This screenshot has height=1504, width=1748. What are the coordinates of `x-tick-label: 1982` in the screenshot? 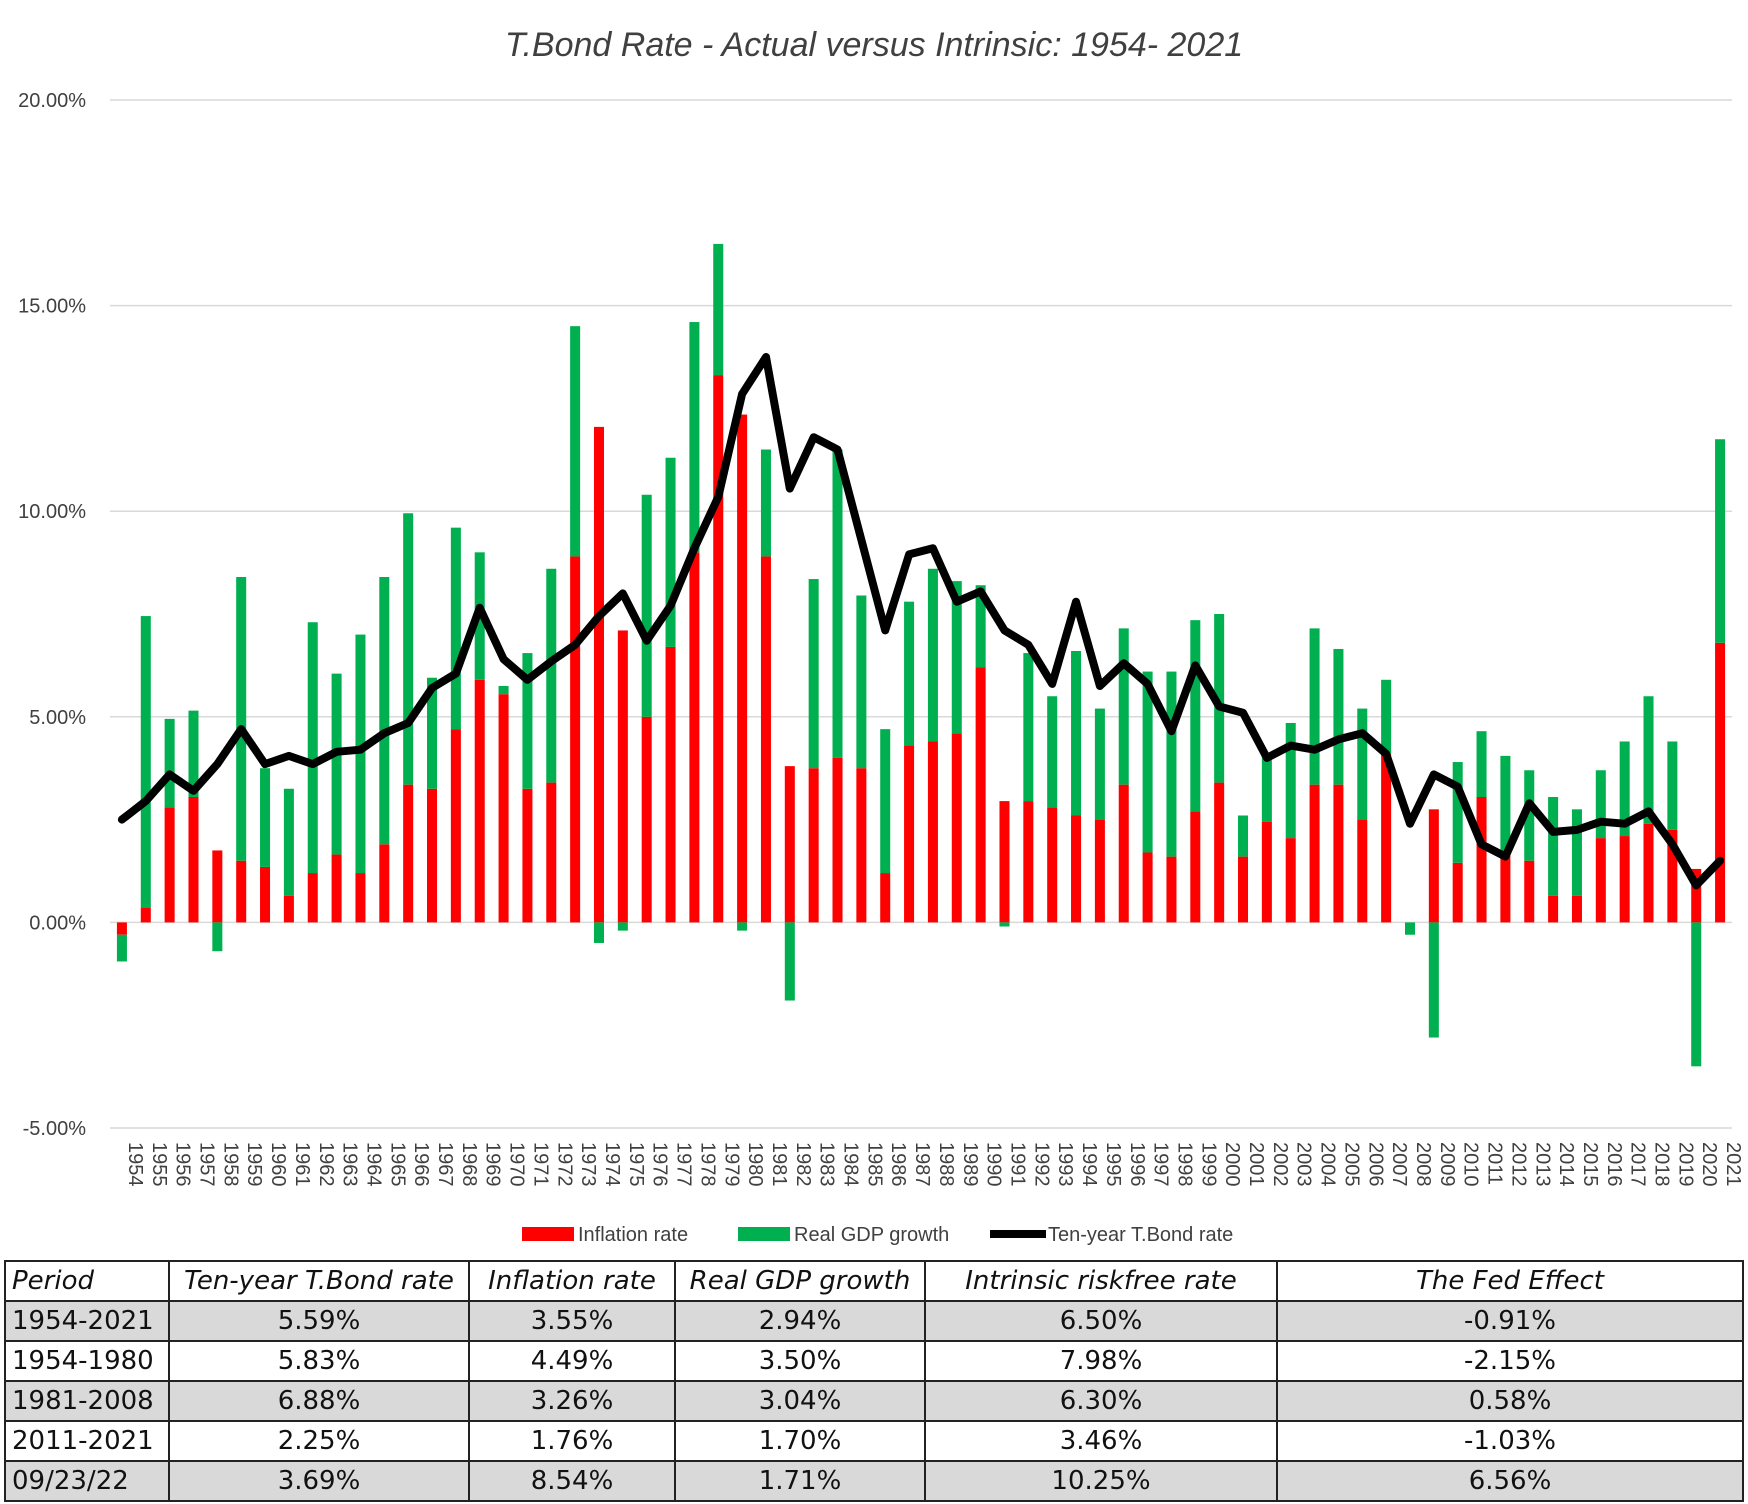 It's located at (803, 1164).